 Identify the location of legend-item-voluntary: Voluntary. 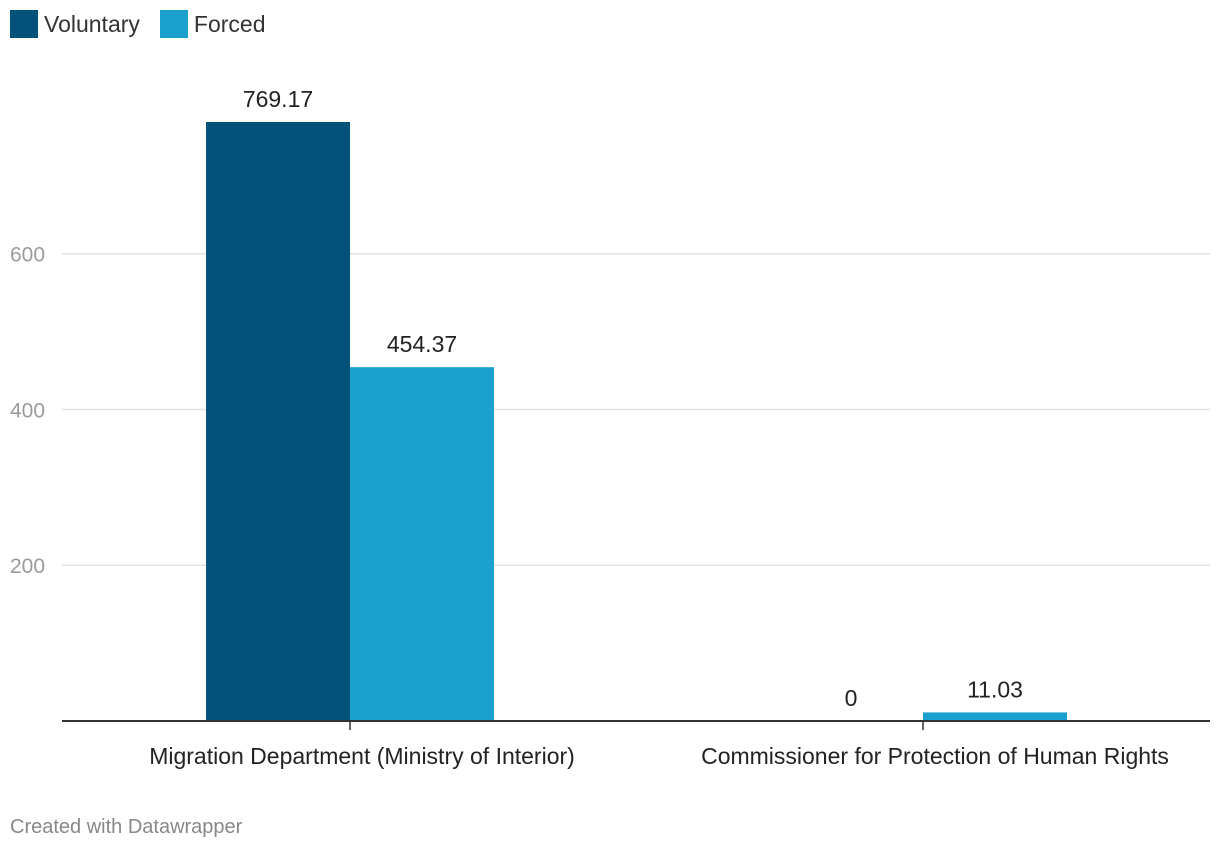
(75, 24).